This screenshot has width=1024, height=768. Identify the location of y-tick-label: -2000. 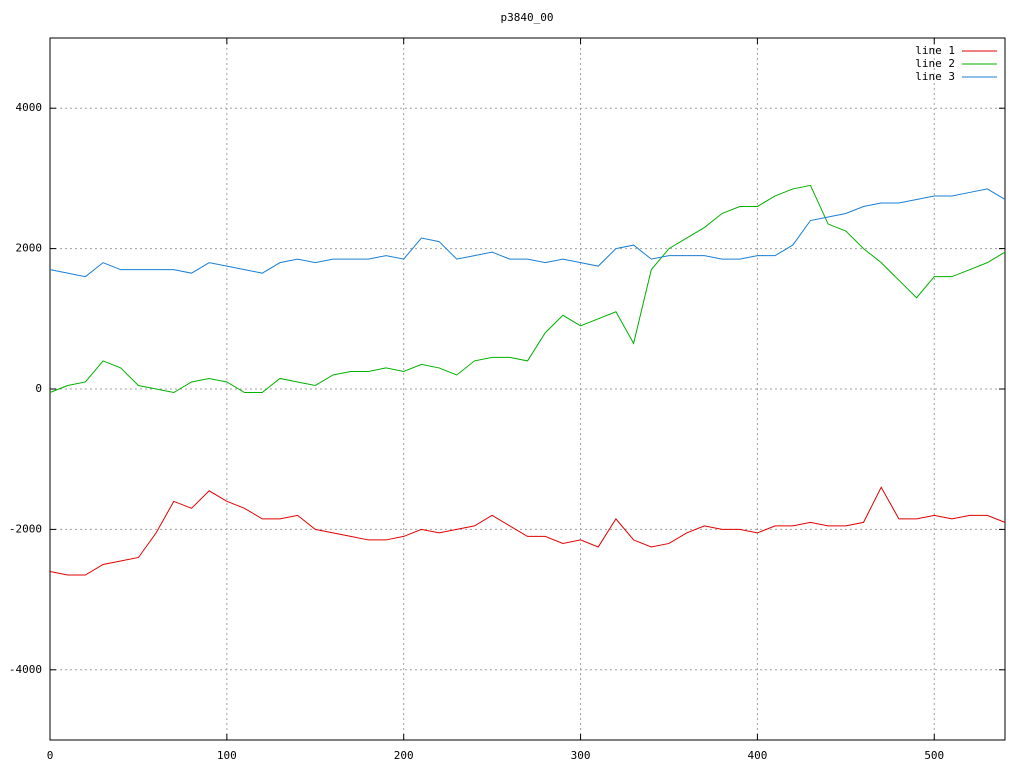
(25, 528).